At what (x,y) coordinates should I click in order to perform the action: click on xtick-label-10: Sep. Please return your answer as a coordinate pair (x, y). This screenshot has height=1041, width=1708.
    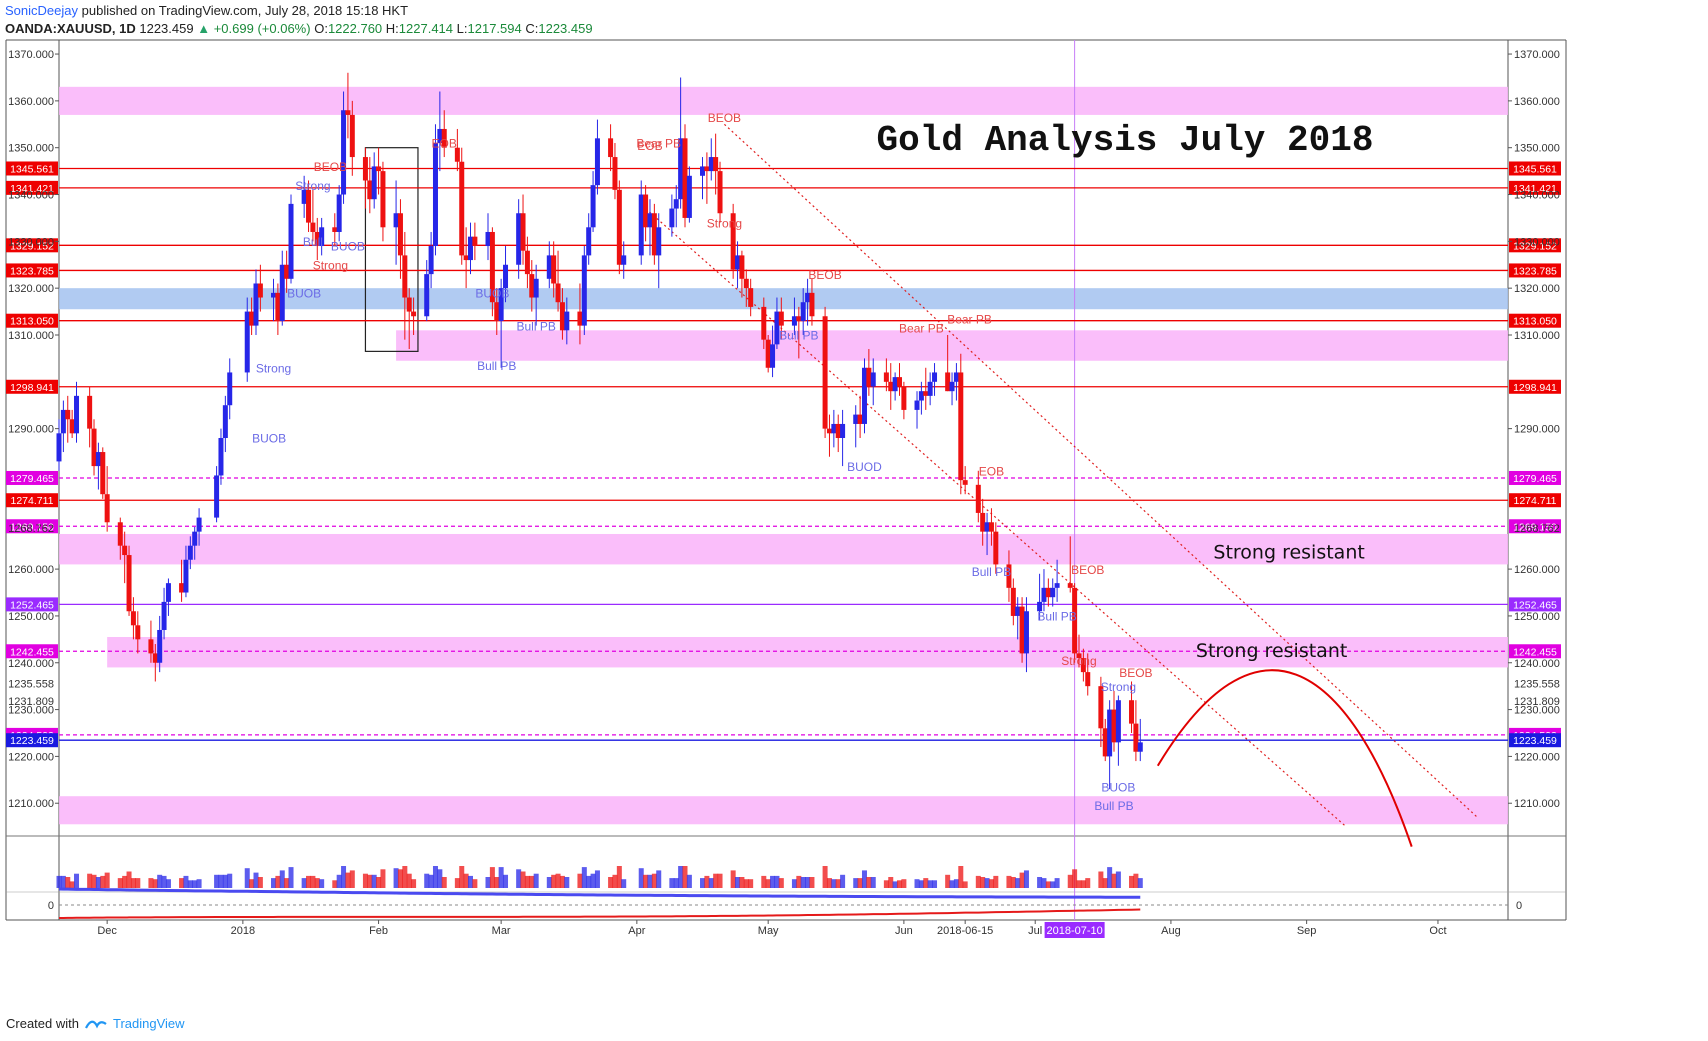
    Looking at the image, I should click on (1307, 931).